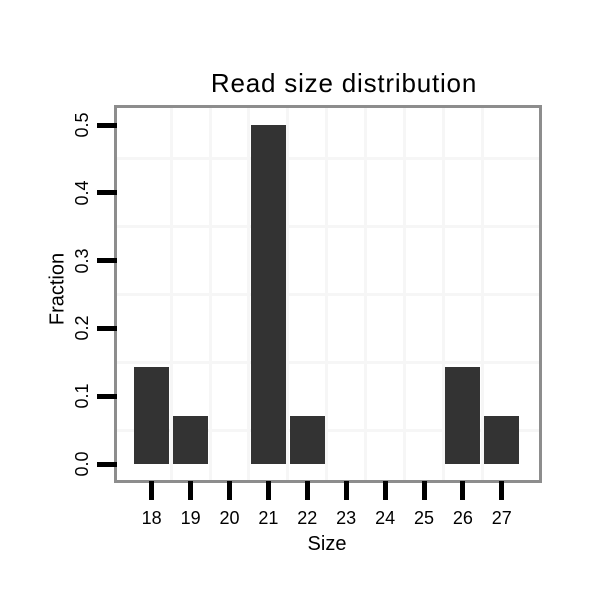 The height and width of the screenshot is (600, 600). What do you see at coordinates (82, 396) in the screenshot?
I see `y-tick-label: 0.1` at bounding box center [82, 396].